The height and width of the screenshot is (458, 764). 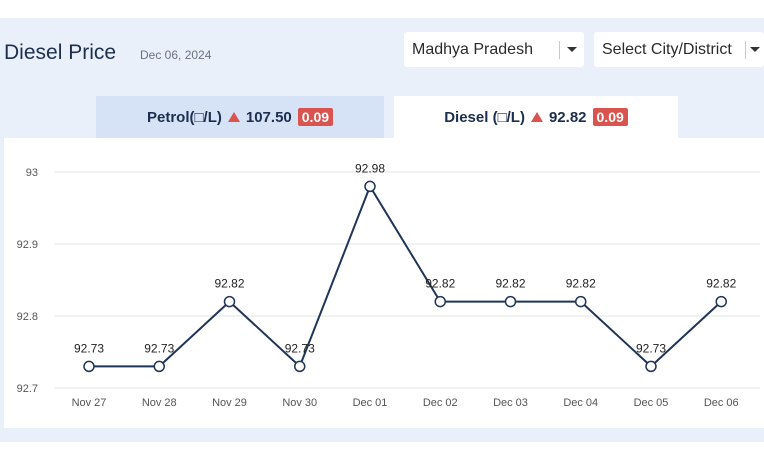 I want to click on data-label: 92.98, so click(x=370, y=168).